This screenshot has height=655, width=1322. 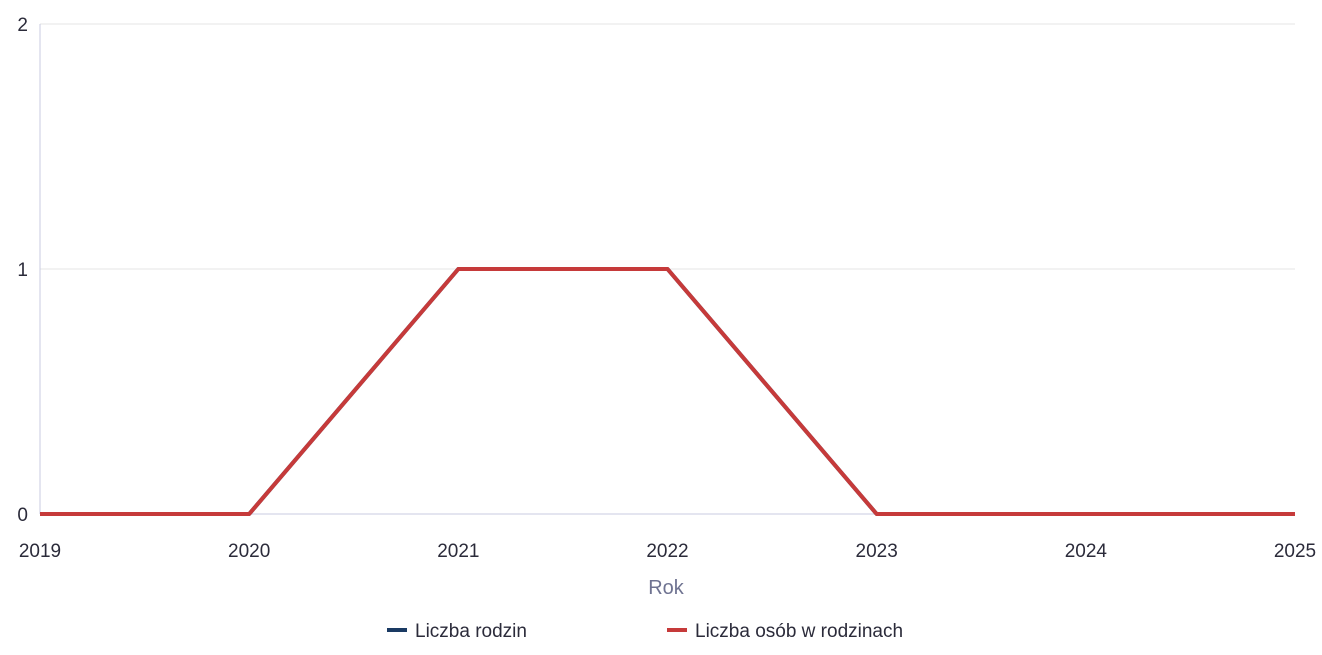 What do you see at coordinates (249, 551) in the screenshot?
I see `x-tick-label: 2020` at bounding box center [249, 551].